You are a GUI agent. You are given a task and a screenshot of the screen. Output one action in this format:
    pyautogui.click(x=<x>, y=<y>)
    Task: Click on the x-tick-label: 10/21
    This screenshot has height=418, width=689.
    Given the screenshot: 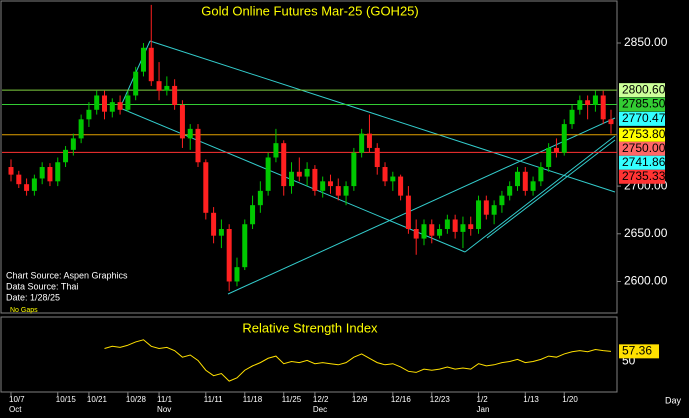 What is the action you would take?
    pyautogui.click(x=97, y=399)
    